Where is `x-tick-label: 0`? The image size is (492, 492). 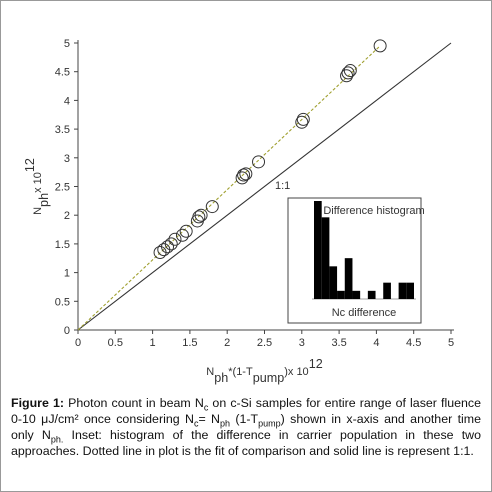 x-tick-label: 0 is located at coordinates (78, 343).